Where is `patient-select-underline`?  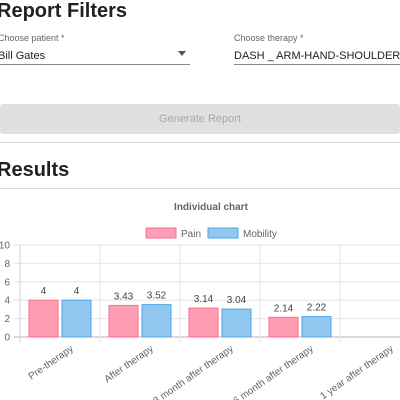 patient-select-underline is located at coordinates (95, 64).